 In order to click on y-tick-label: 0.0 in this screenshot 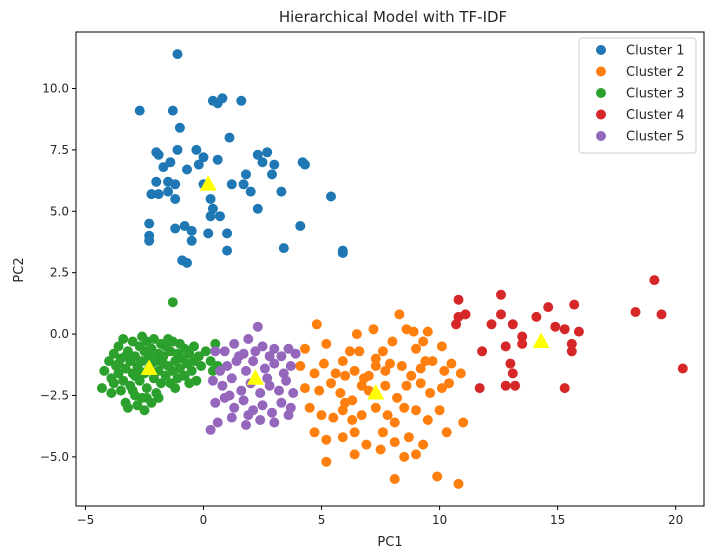, I will do `click(59, 334)`.